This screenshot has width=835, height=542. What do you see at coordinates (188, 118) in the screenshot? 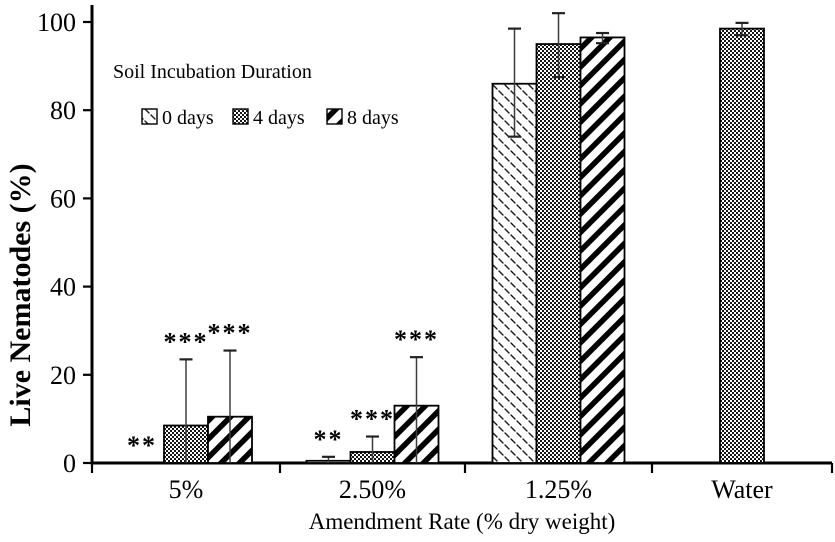
I see `legend-label: 0 days` at bounding box center [188, 118].